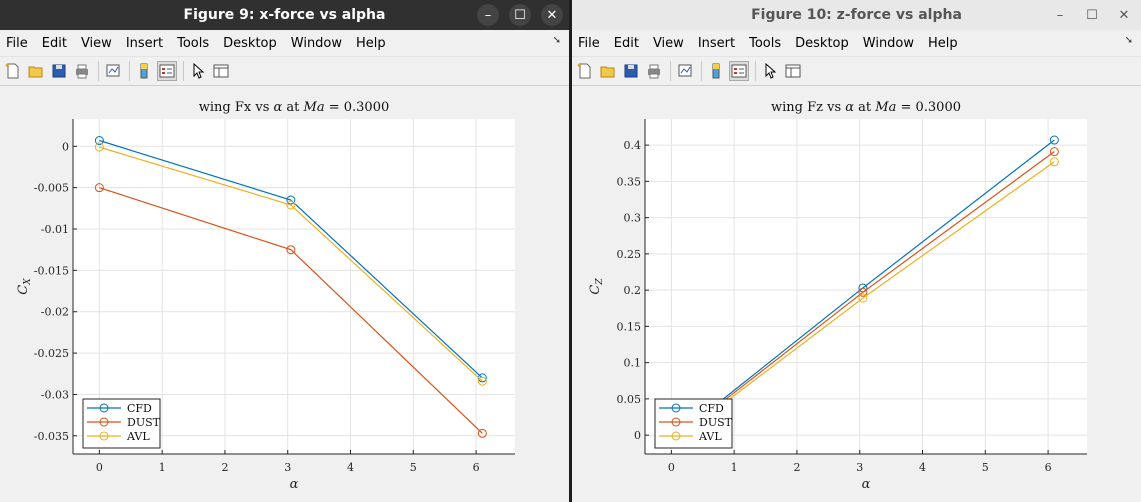 The image size is (1141, 502). Describe the element at coordinates (629, 181) in the screenshot. I see `y-tick-label: 0.35` at that location.